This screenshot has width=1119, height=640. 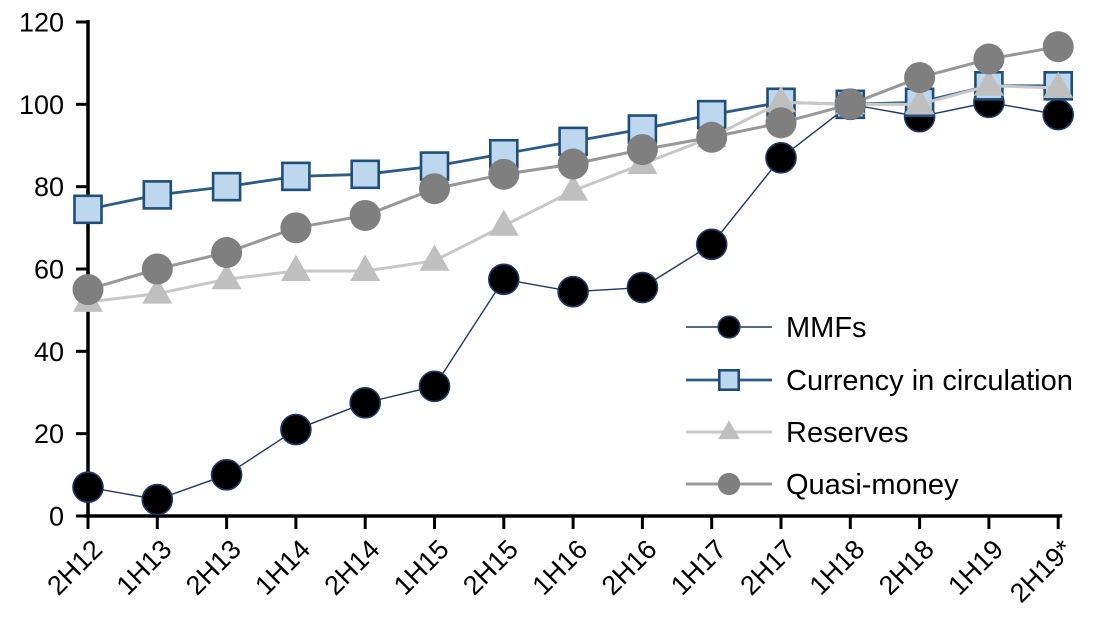 I want to click on x-tick-label: 1H17, so click(x=698, y=567).